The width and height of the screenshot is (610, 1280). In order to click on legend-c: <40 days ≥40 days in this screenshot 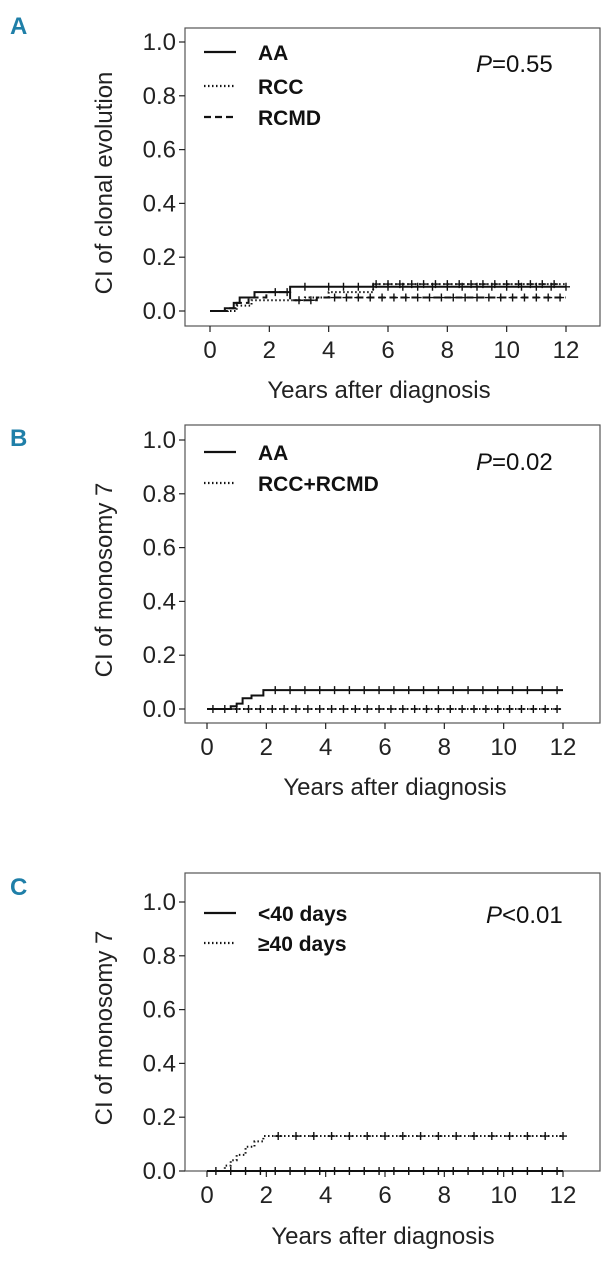, I will do `click(275, 929)`.